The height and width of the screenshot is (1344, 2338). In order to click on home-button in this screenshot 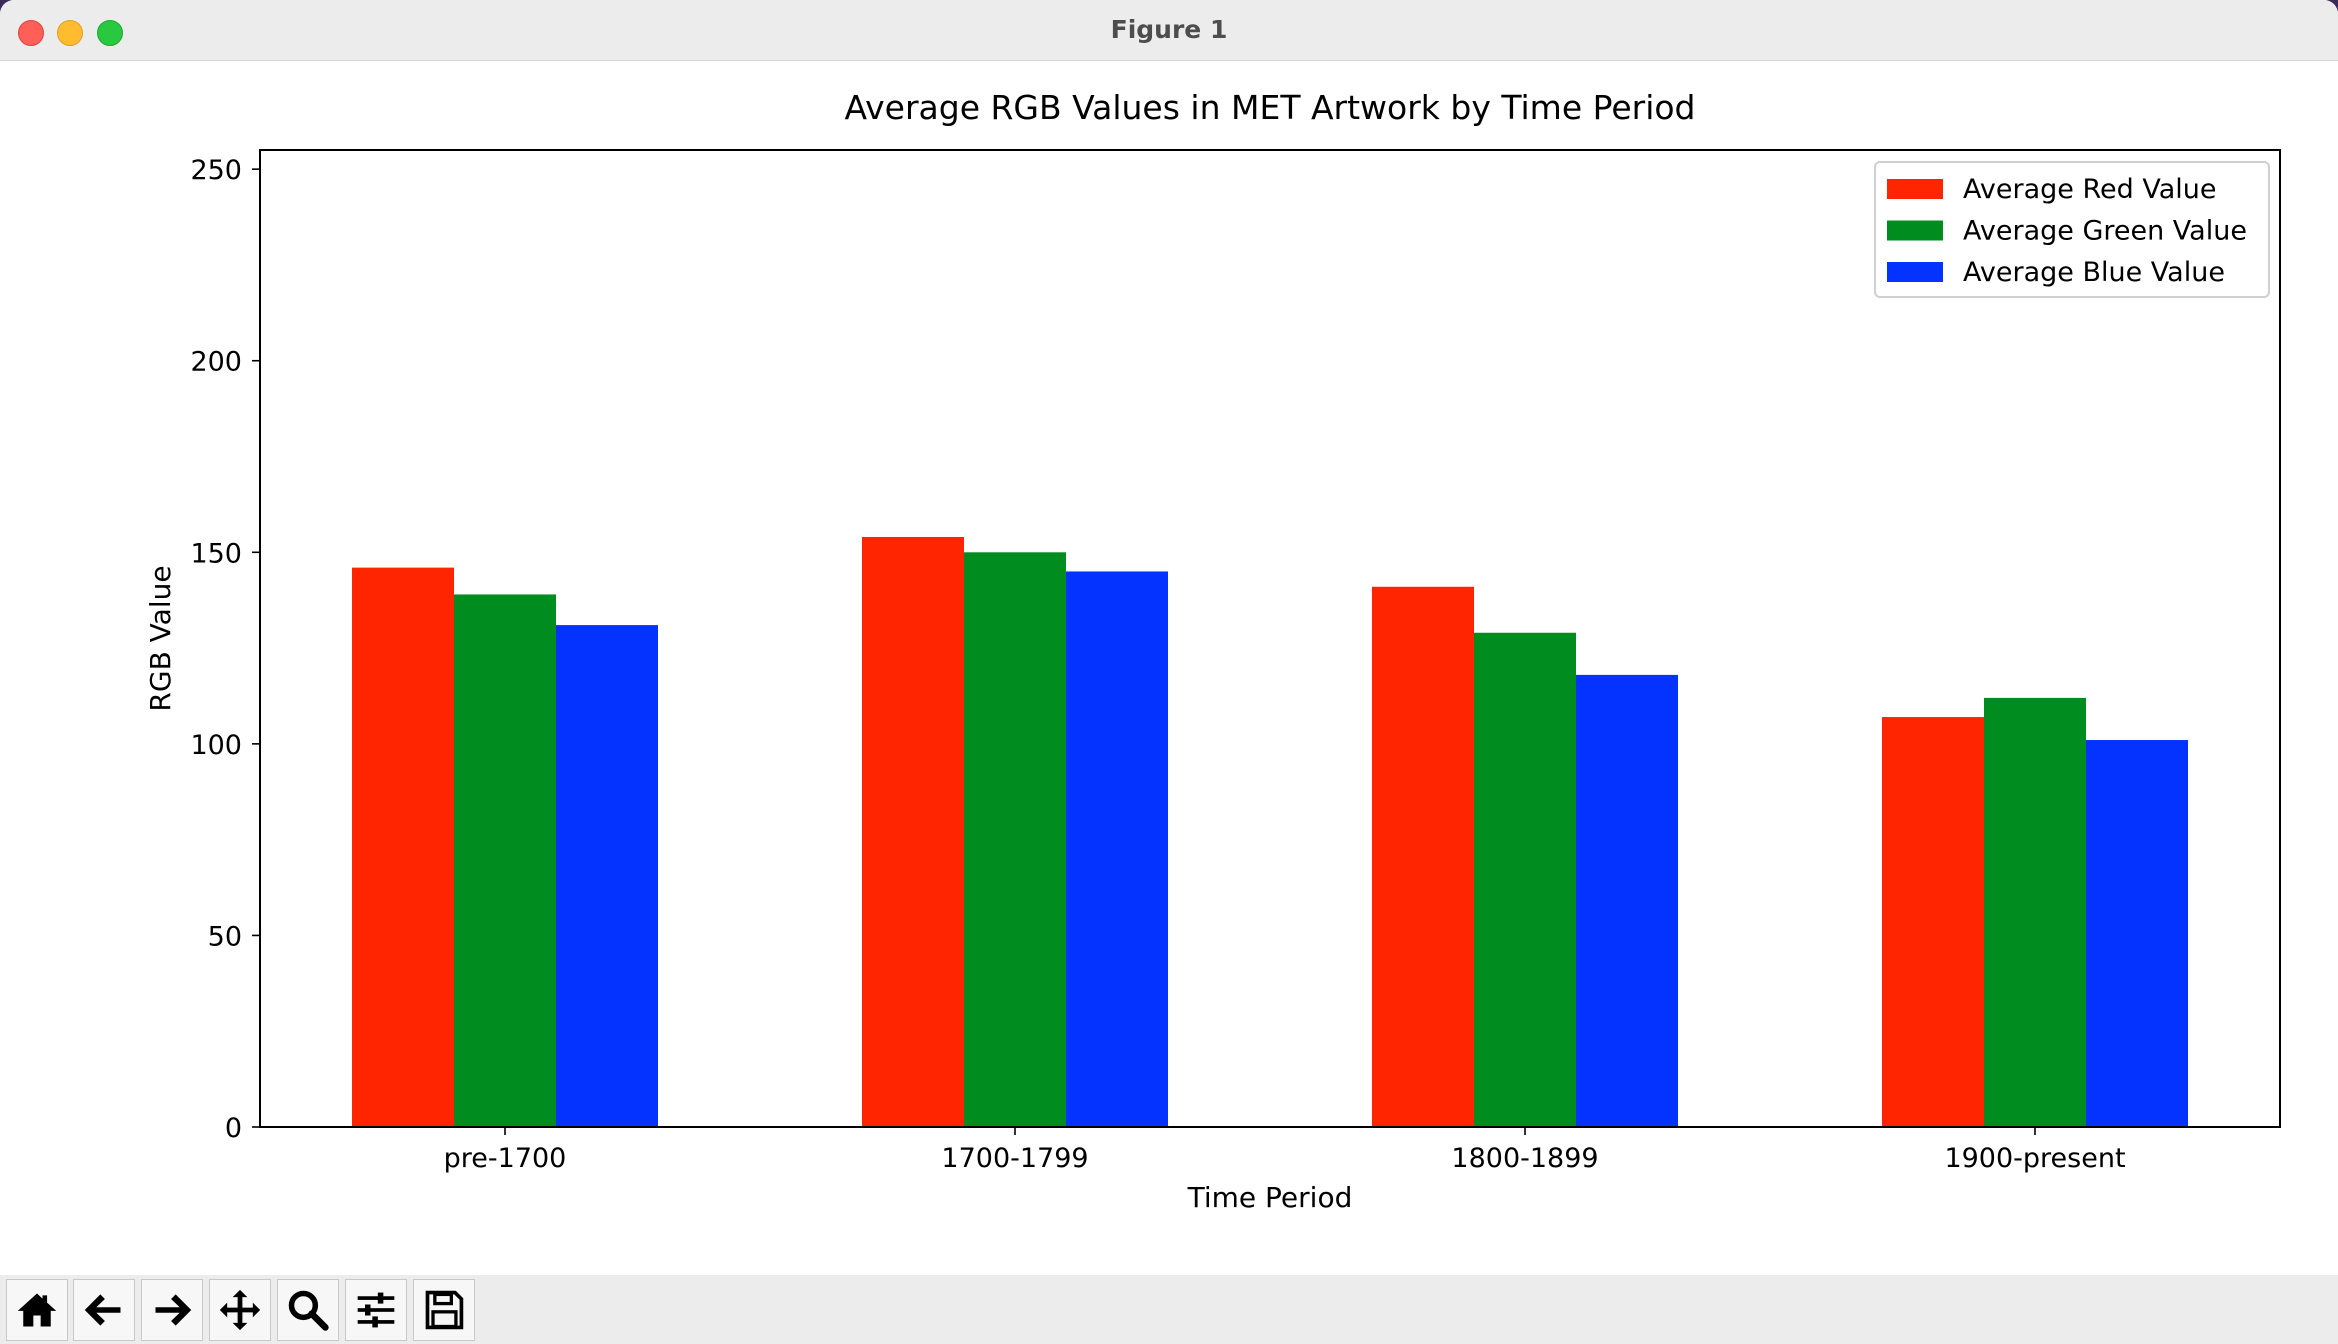, I will do `click(37, 1310)`.